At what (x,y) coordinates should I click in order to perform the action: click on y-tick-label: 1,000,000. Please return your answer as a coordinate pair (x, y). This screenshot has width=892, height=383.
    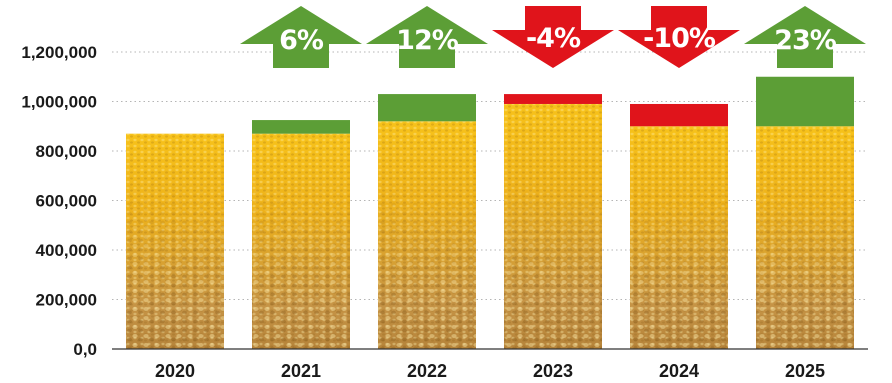
    Looking at the image, I should click on (59, 102).